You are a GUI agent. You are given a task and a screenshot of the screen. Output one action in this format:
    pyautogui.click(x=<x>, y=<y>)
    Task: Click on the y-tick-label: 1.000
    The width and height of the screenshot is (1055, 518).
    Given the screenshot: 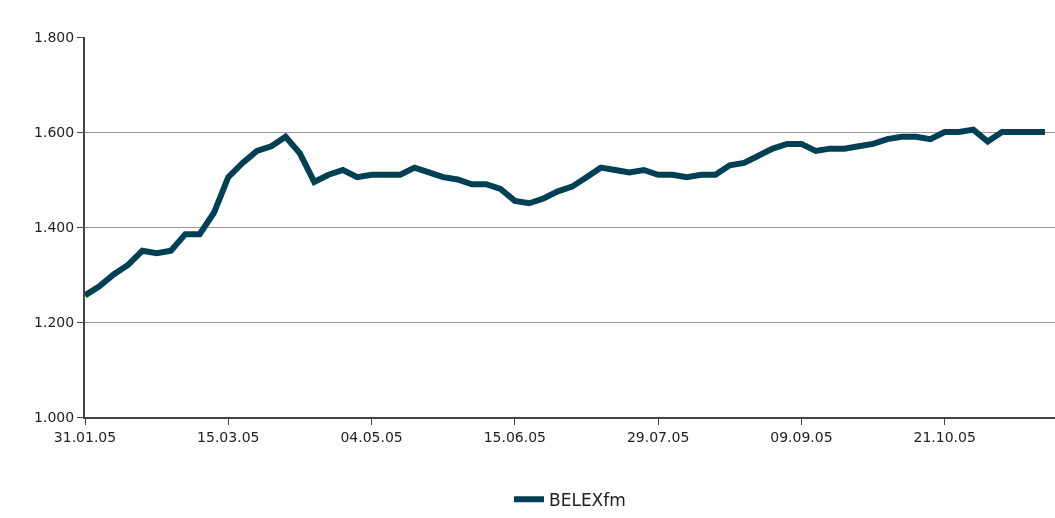 What is the action you would take?
    pyautogui.click(x=54, y=416)
    